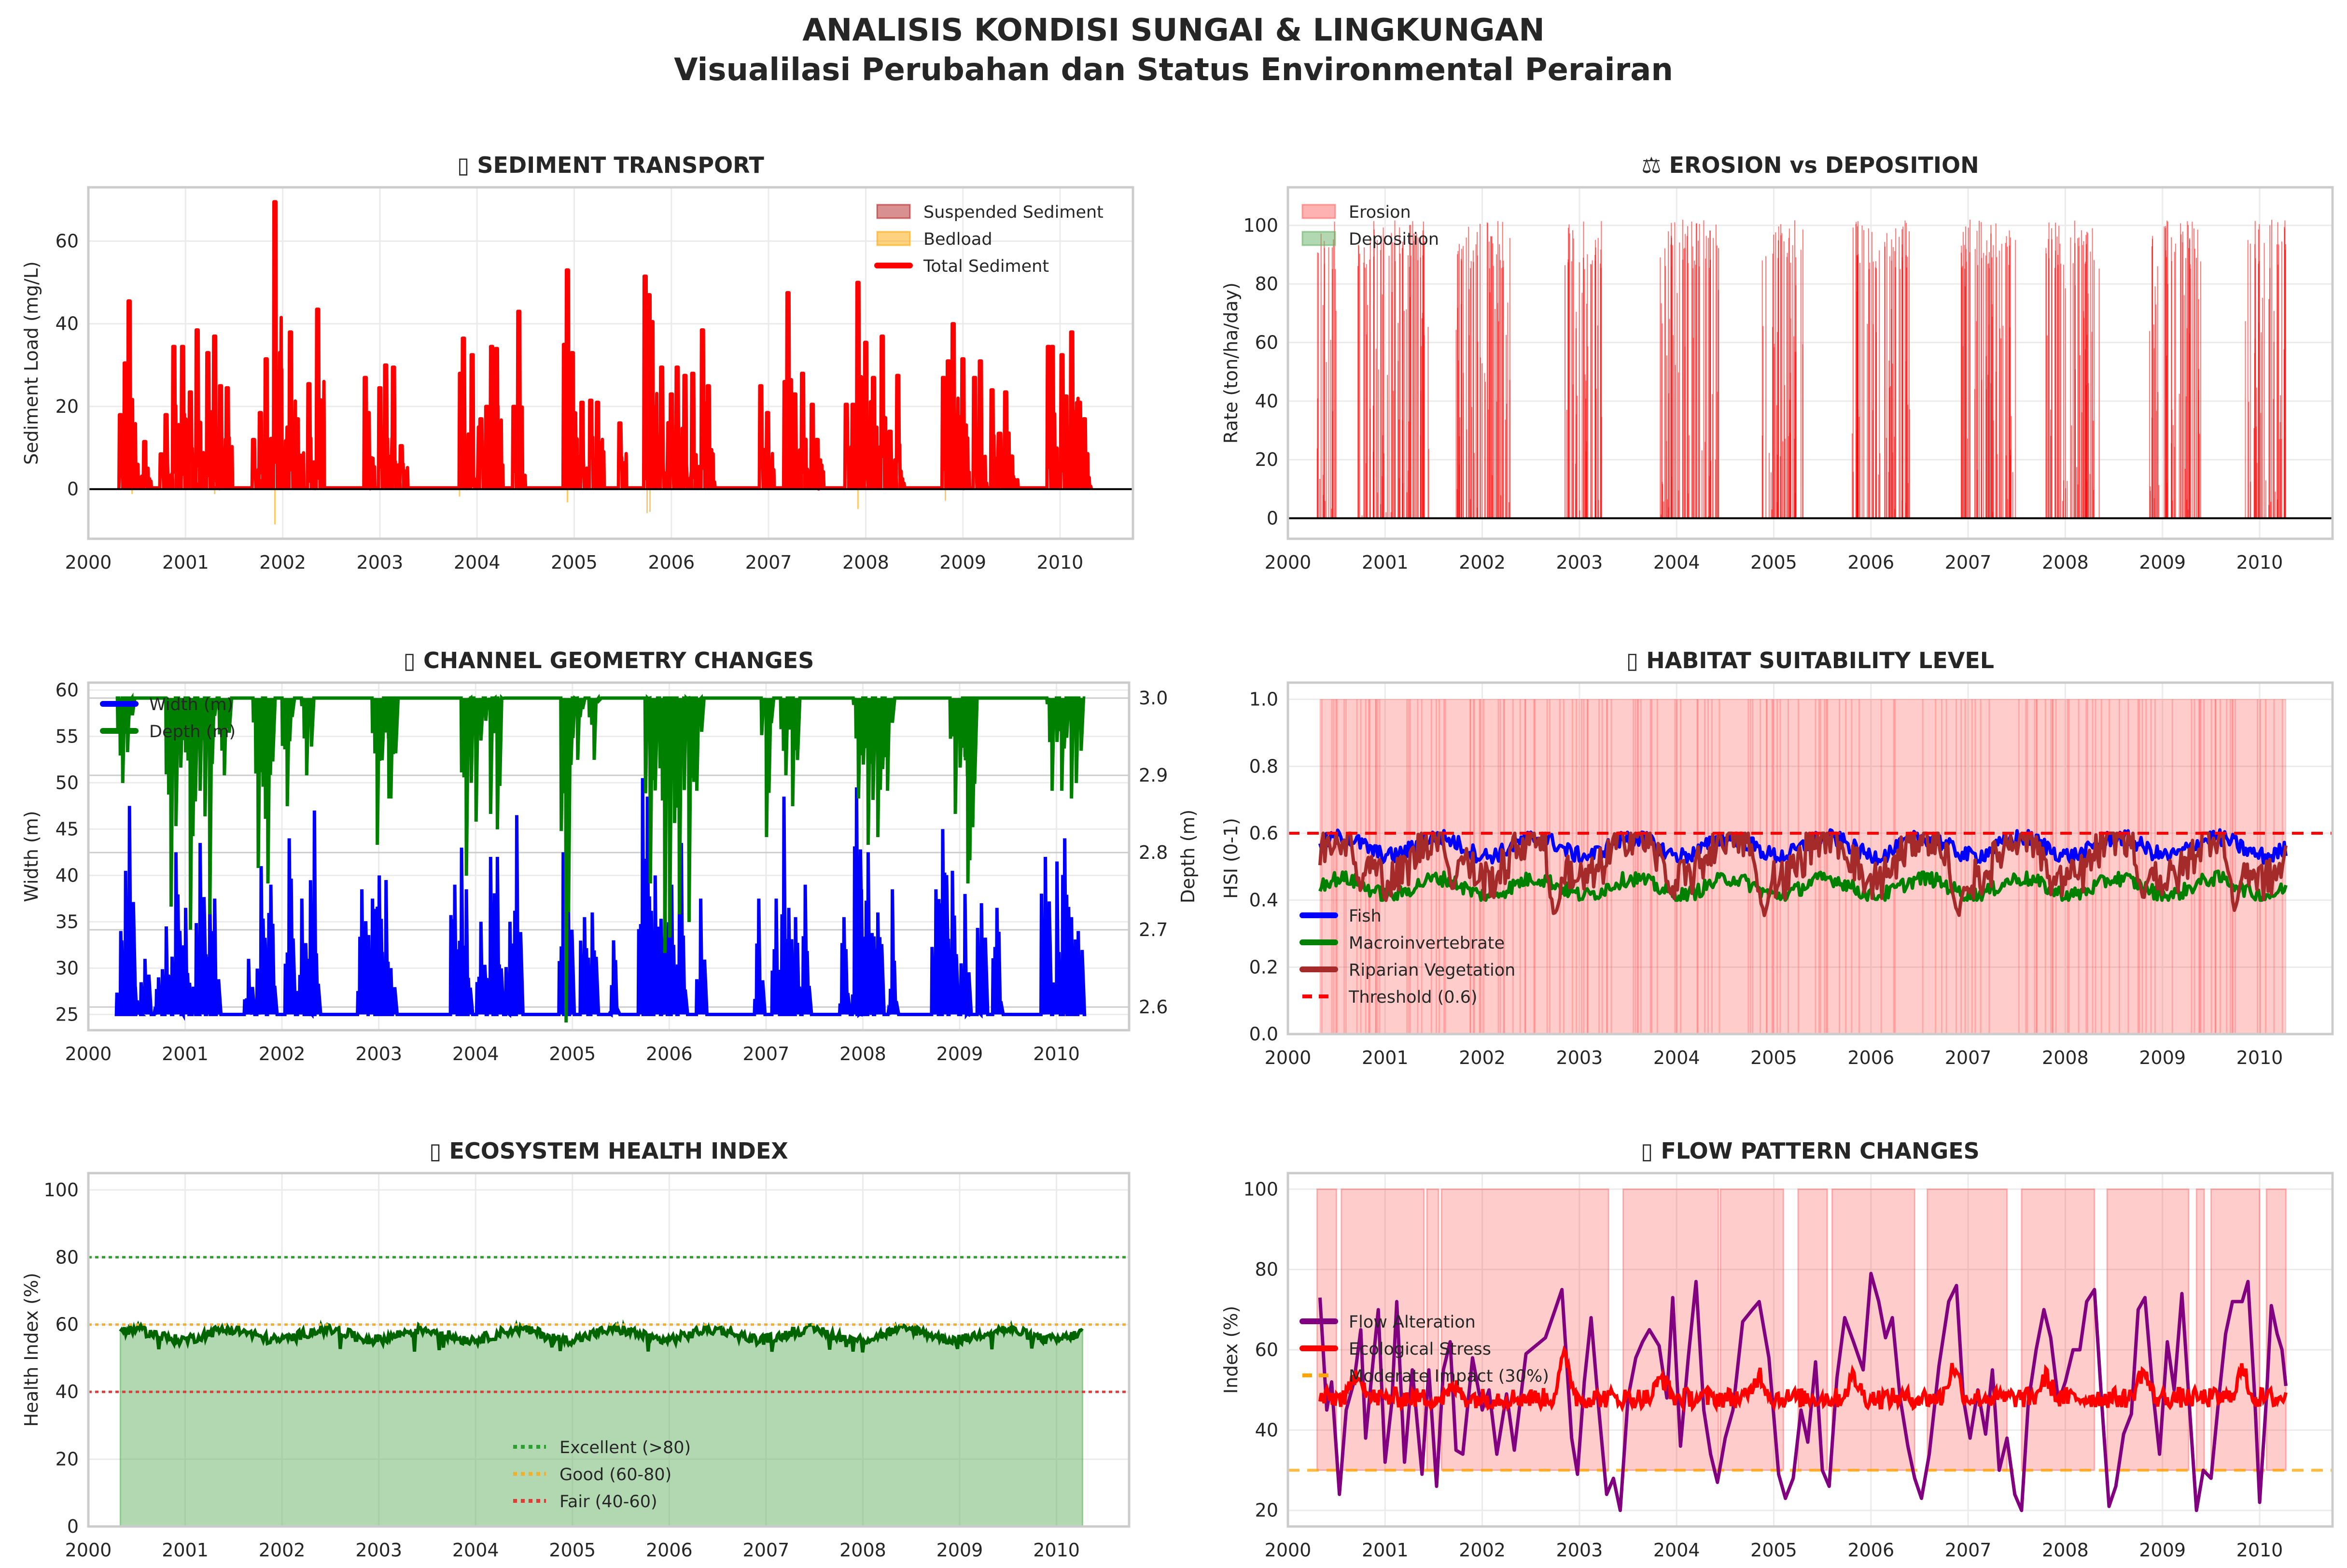  What do you see at coordinates (1420, 1350) in the screenshot?
I see `legend-label: Ecological Stress` at bounding box center [1420, 1350].